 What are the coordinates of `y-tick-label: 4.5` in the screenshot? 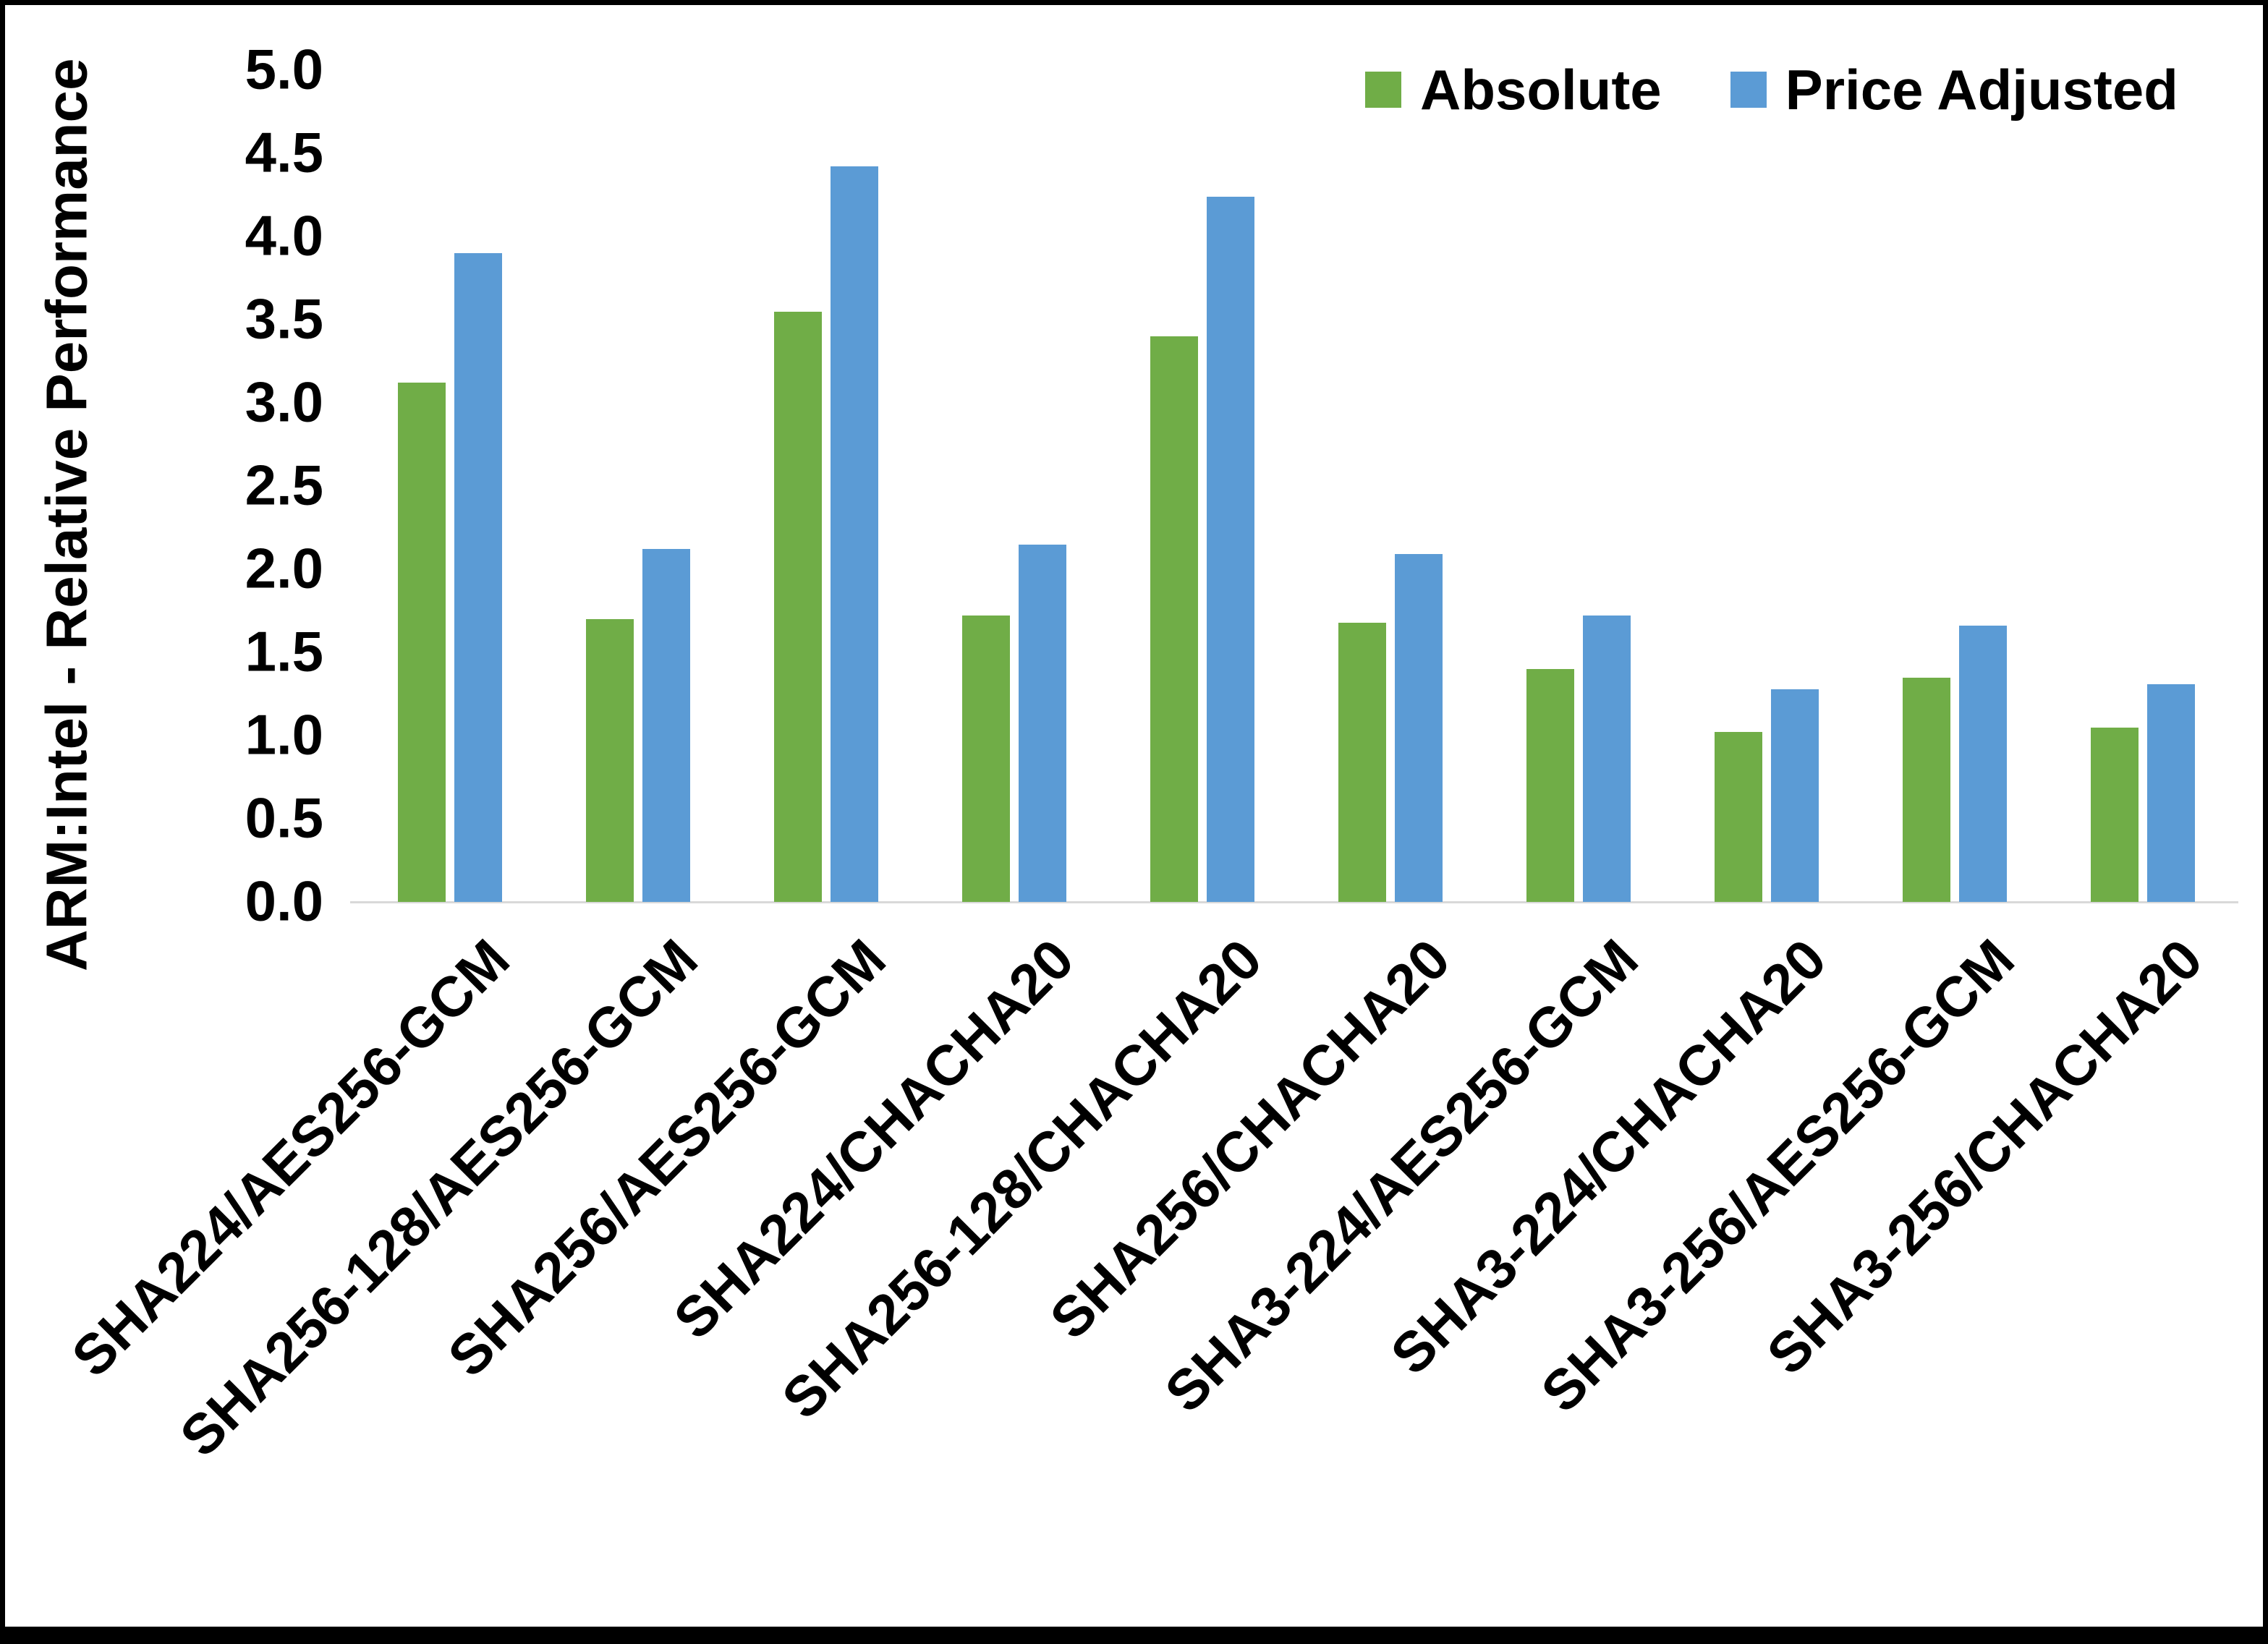 It's located at (284, 152).